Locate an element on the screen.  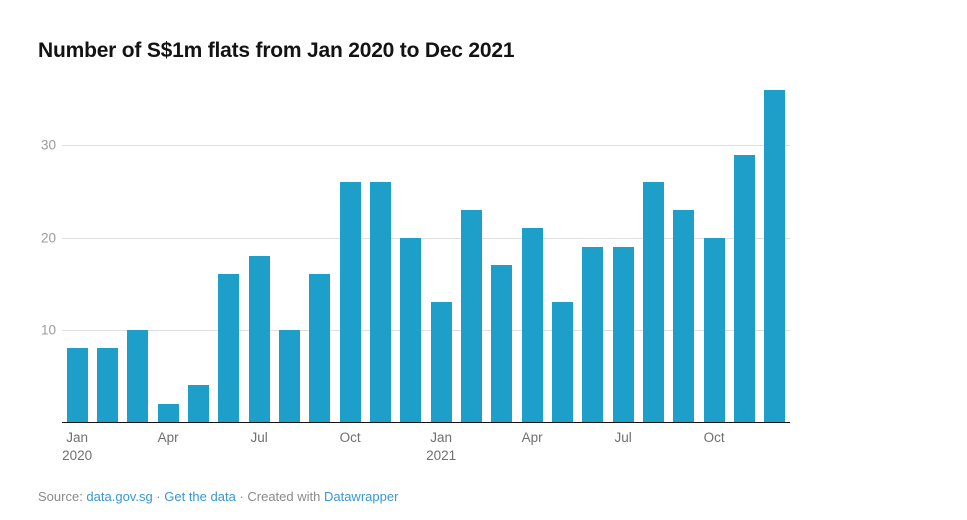
bar-jan-2020 is located at coordinates (77, 385).